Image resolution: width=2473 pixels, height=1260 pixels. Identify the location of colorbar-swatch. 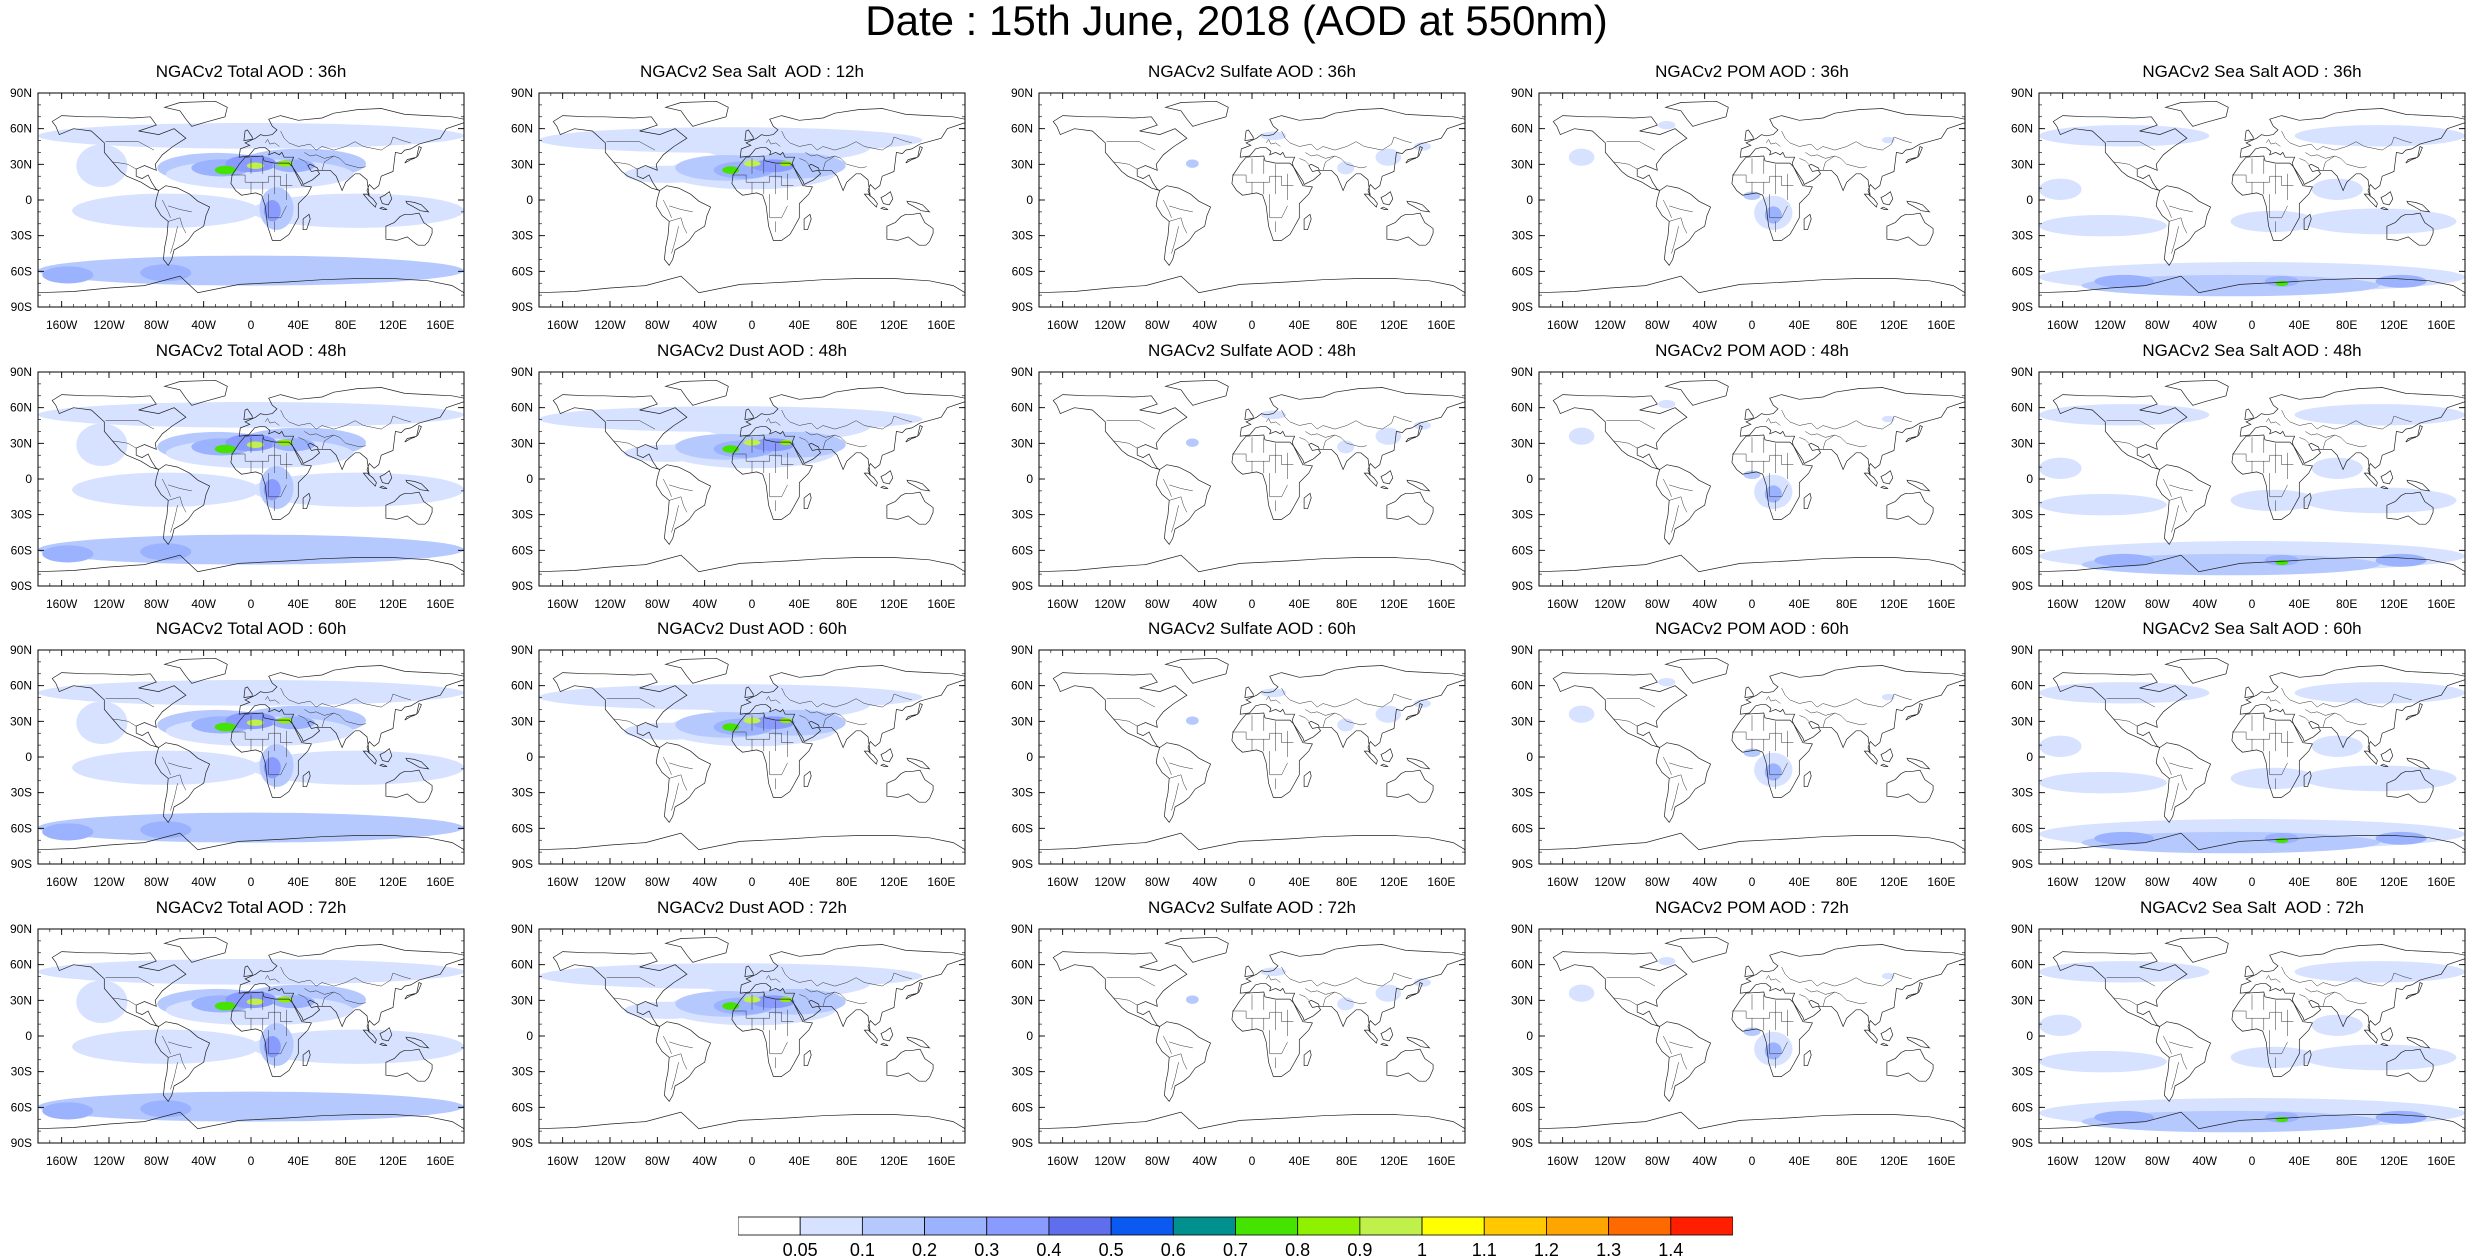
(1329, 1226).